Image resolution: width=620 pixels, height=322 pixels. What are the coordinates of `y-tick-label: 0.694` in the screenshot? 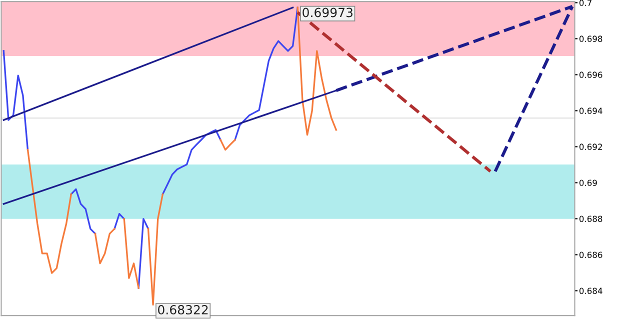 It's located at (590, 111).